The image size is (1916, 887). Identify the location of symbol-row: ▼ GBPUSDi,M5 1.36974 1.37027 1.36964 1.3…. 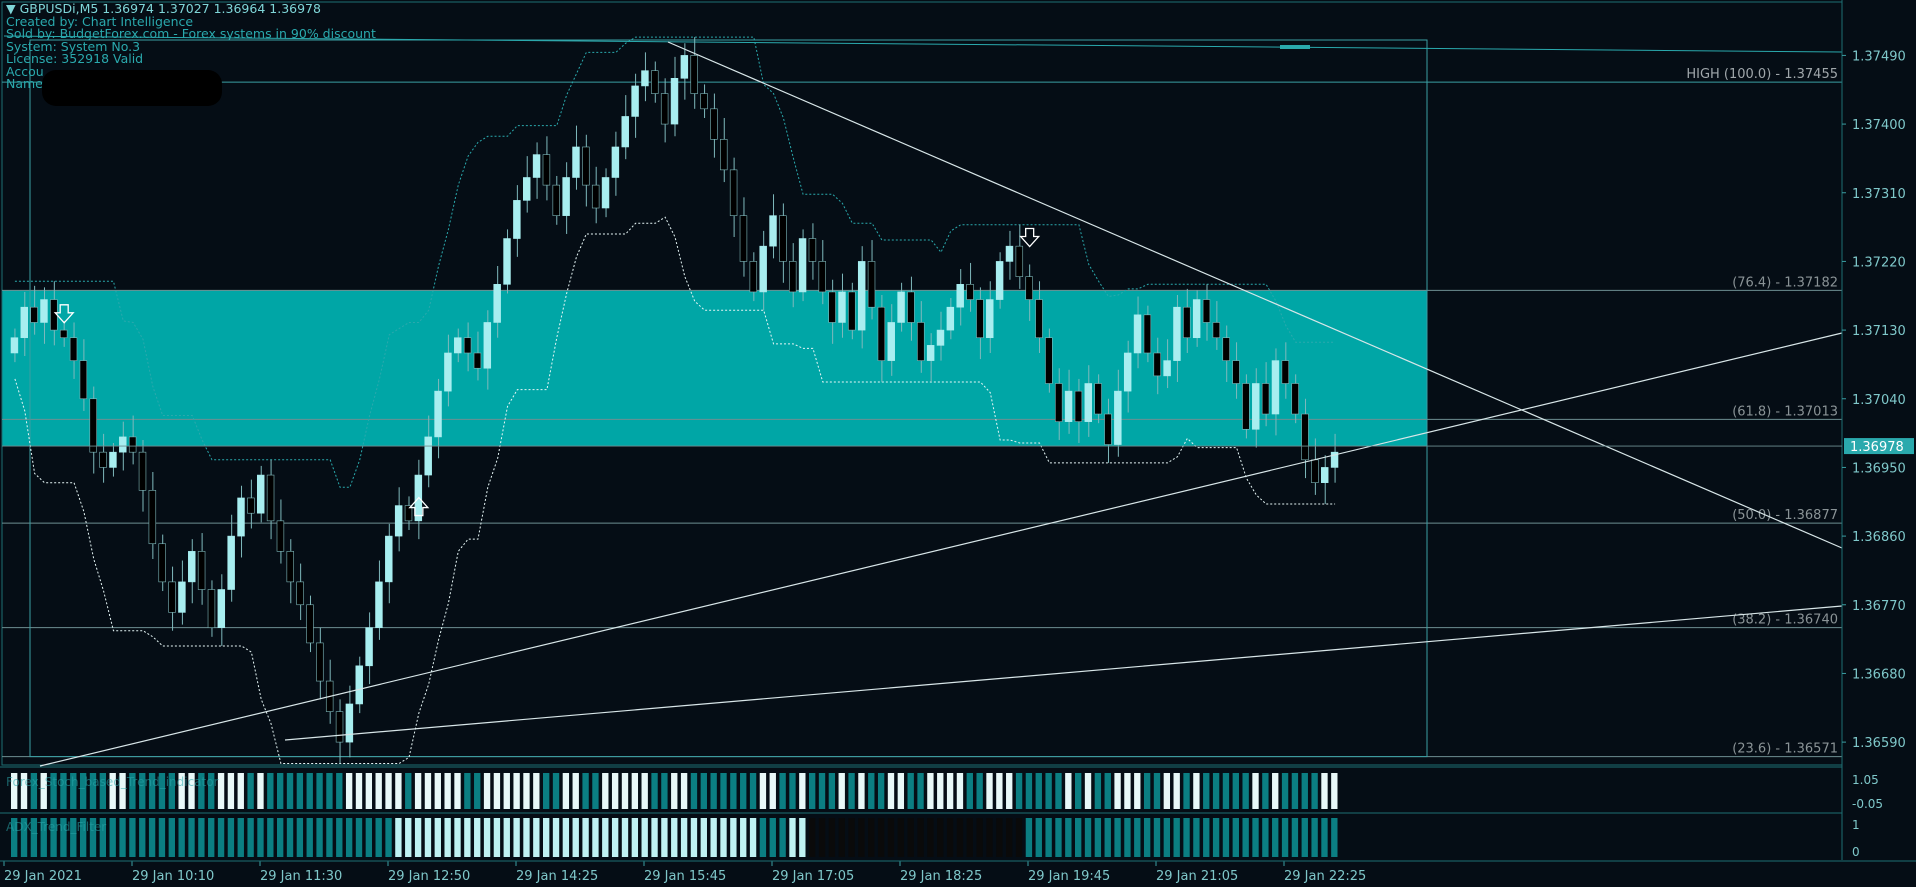
(191, 8).